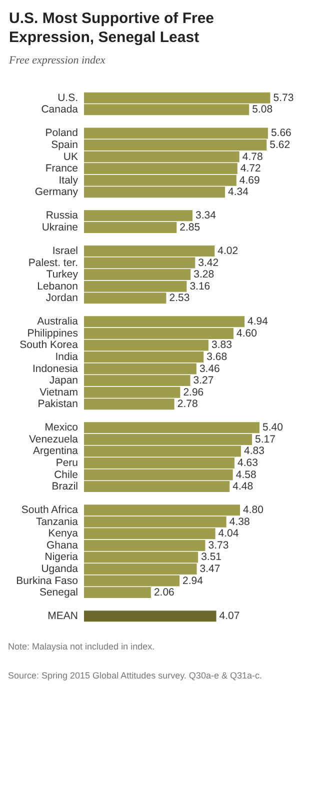  Describe the element at coordinates (243, 486) in the screenshot. I see `data-label: 4.48` at that location.